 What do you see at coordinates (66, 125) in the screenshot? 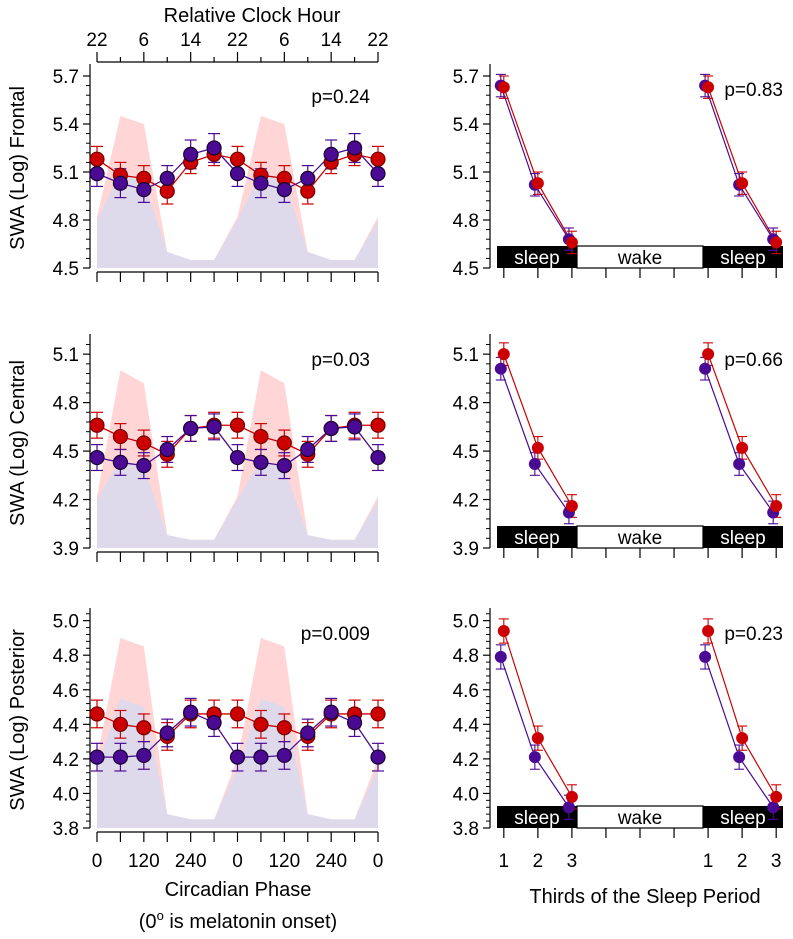
I see `y-tick-label: 5.4` at bounding box center [66, 125].